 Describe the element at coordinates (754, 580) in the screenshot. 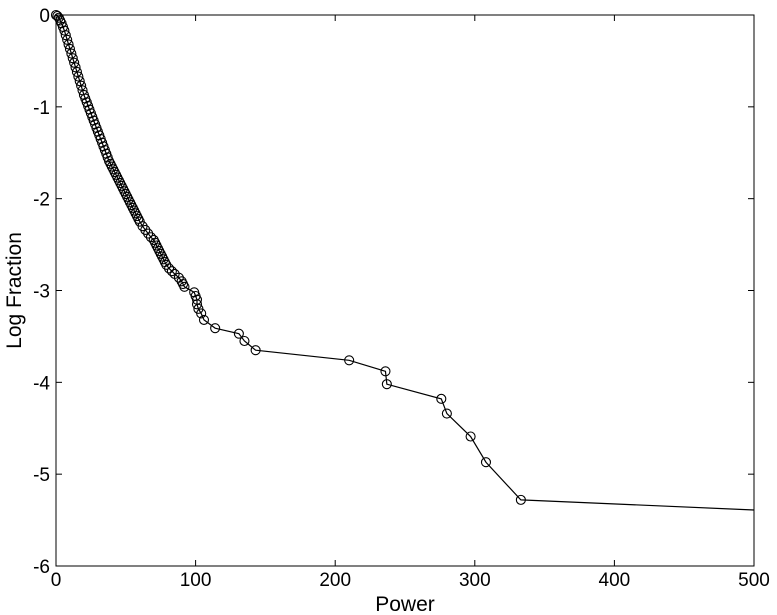

I see `x-tick-label: 500` at that location.